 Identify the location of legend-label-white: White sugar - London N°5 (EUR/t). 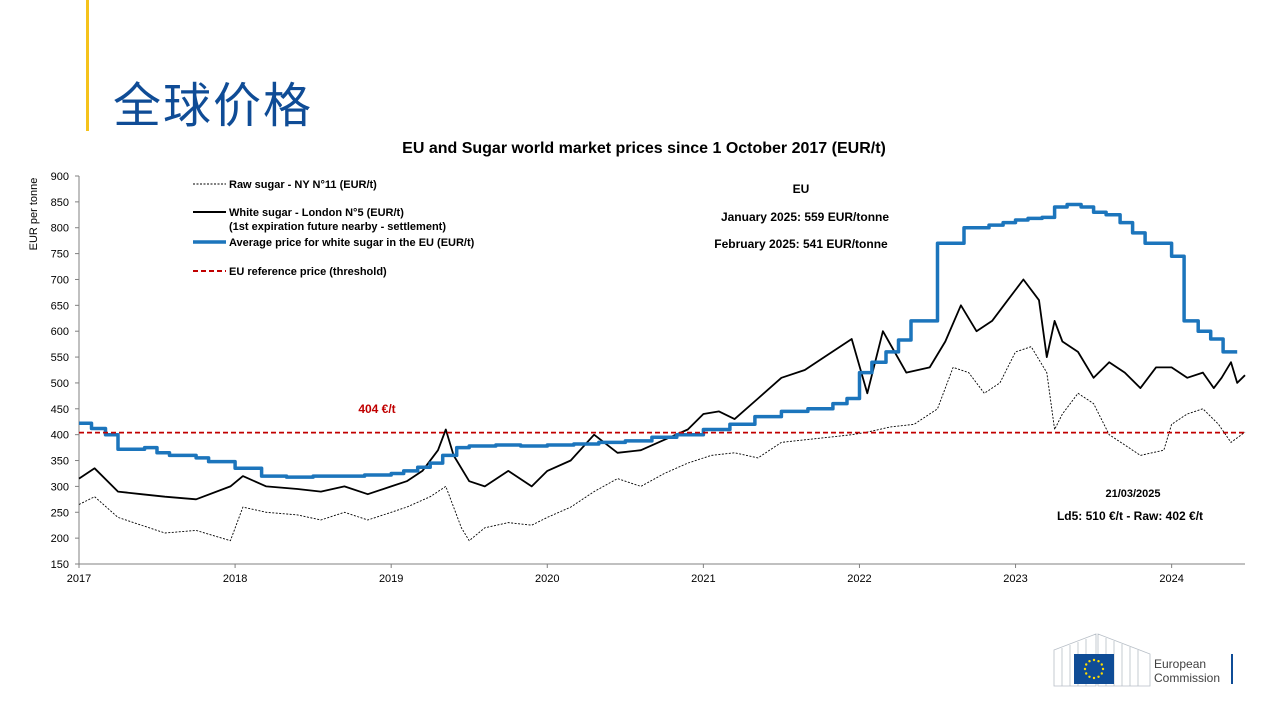
(316, 213).